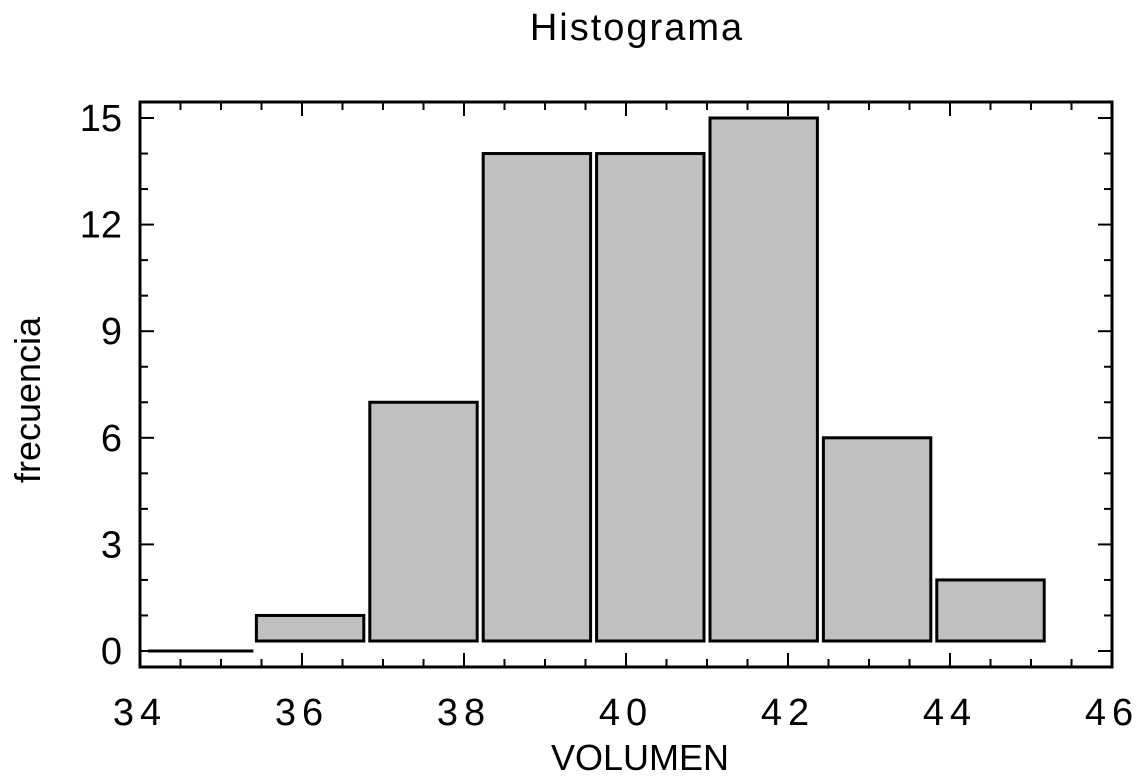  I want to click on x-tick-label: 36, so click(302, 713).